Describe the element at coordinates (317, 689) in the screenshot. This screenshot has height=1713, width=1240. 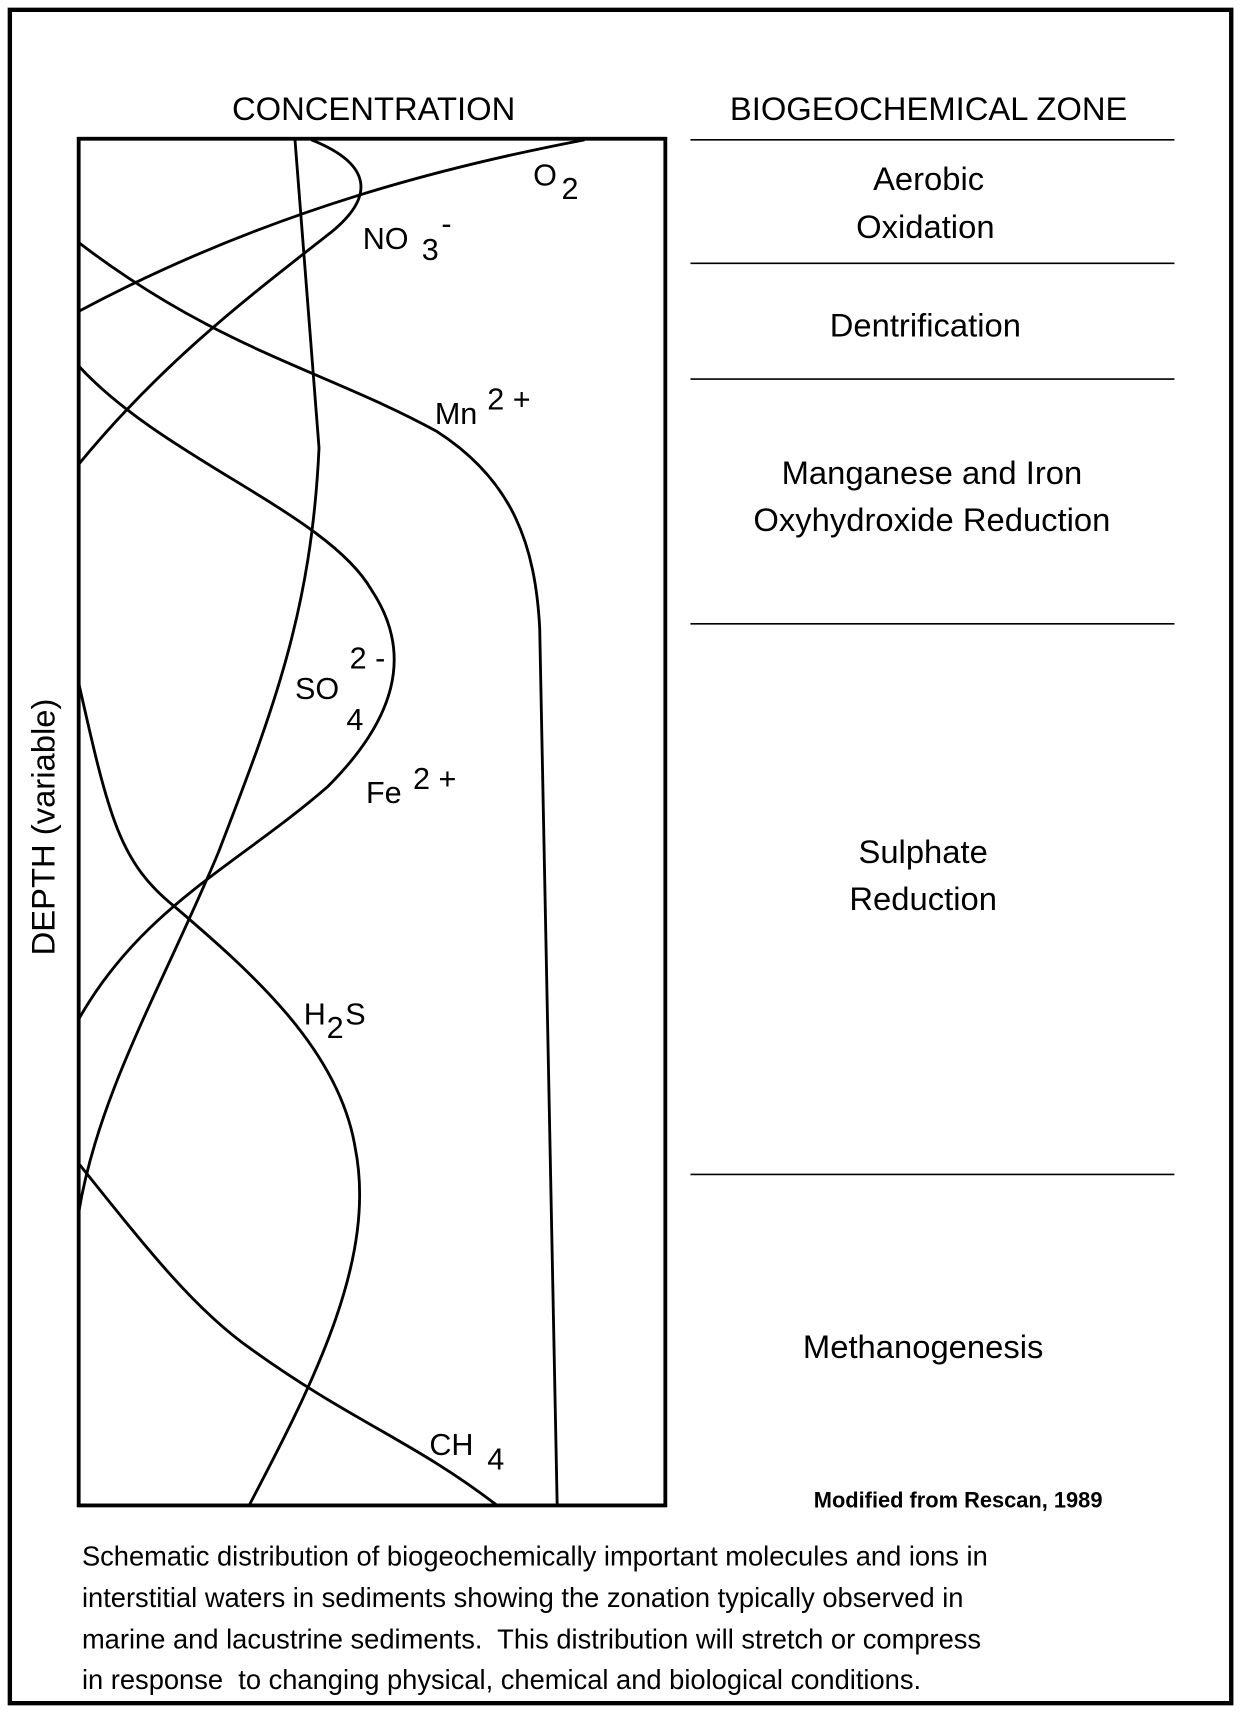
I see `species-base: SO` at that location.